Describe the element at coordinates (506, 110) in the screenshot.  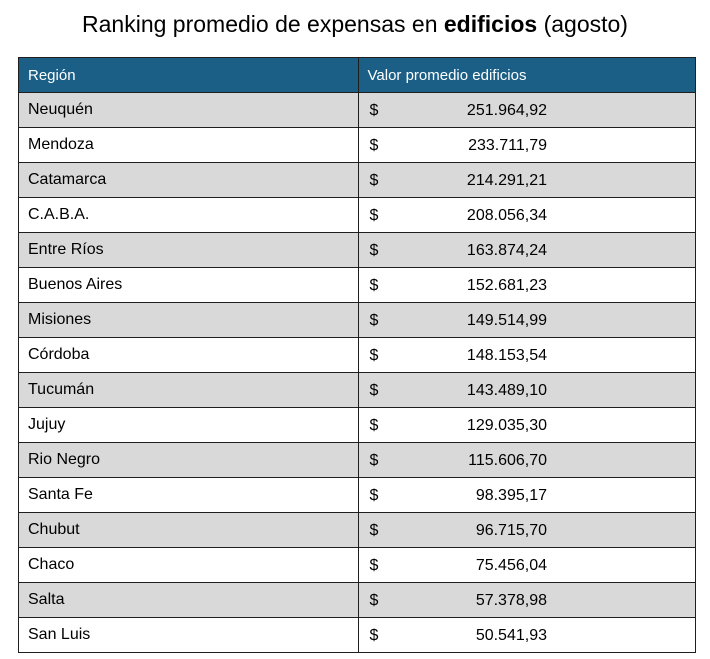
I see `value-amount: 251.964,92` at that location.